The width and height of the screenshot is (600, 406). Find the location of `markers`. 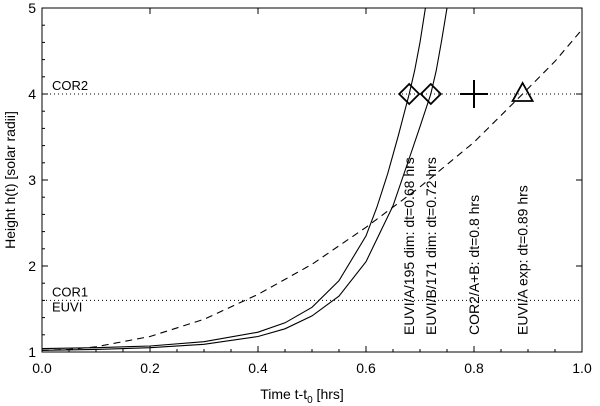

markers is located at coordinates (466, 94).